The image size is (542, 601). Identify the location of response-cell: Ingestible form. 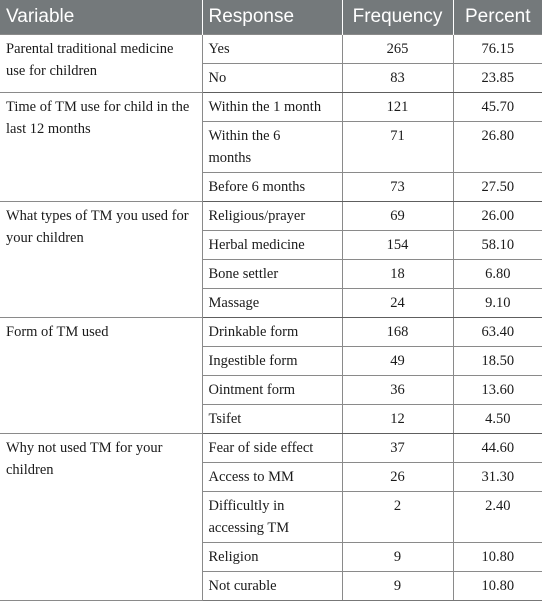
(272, 361).